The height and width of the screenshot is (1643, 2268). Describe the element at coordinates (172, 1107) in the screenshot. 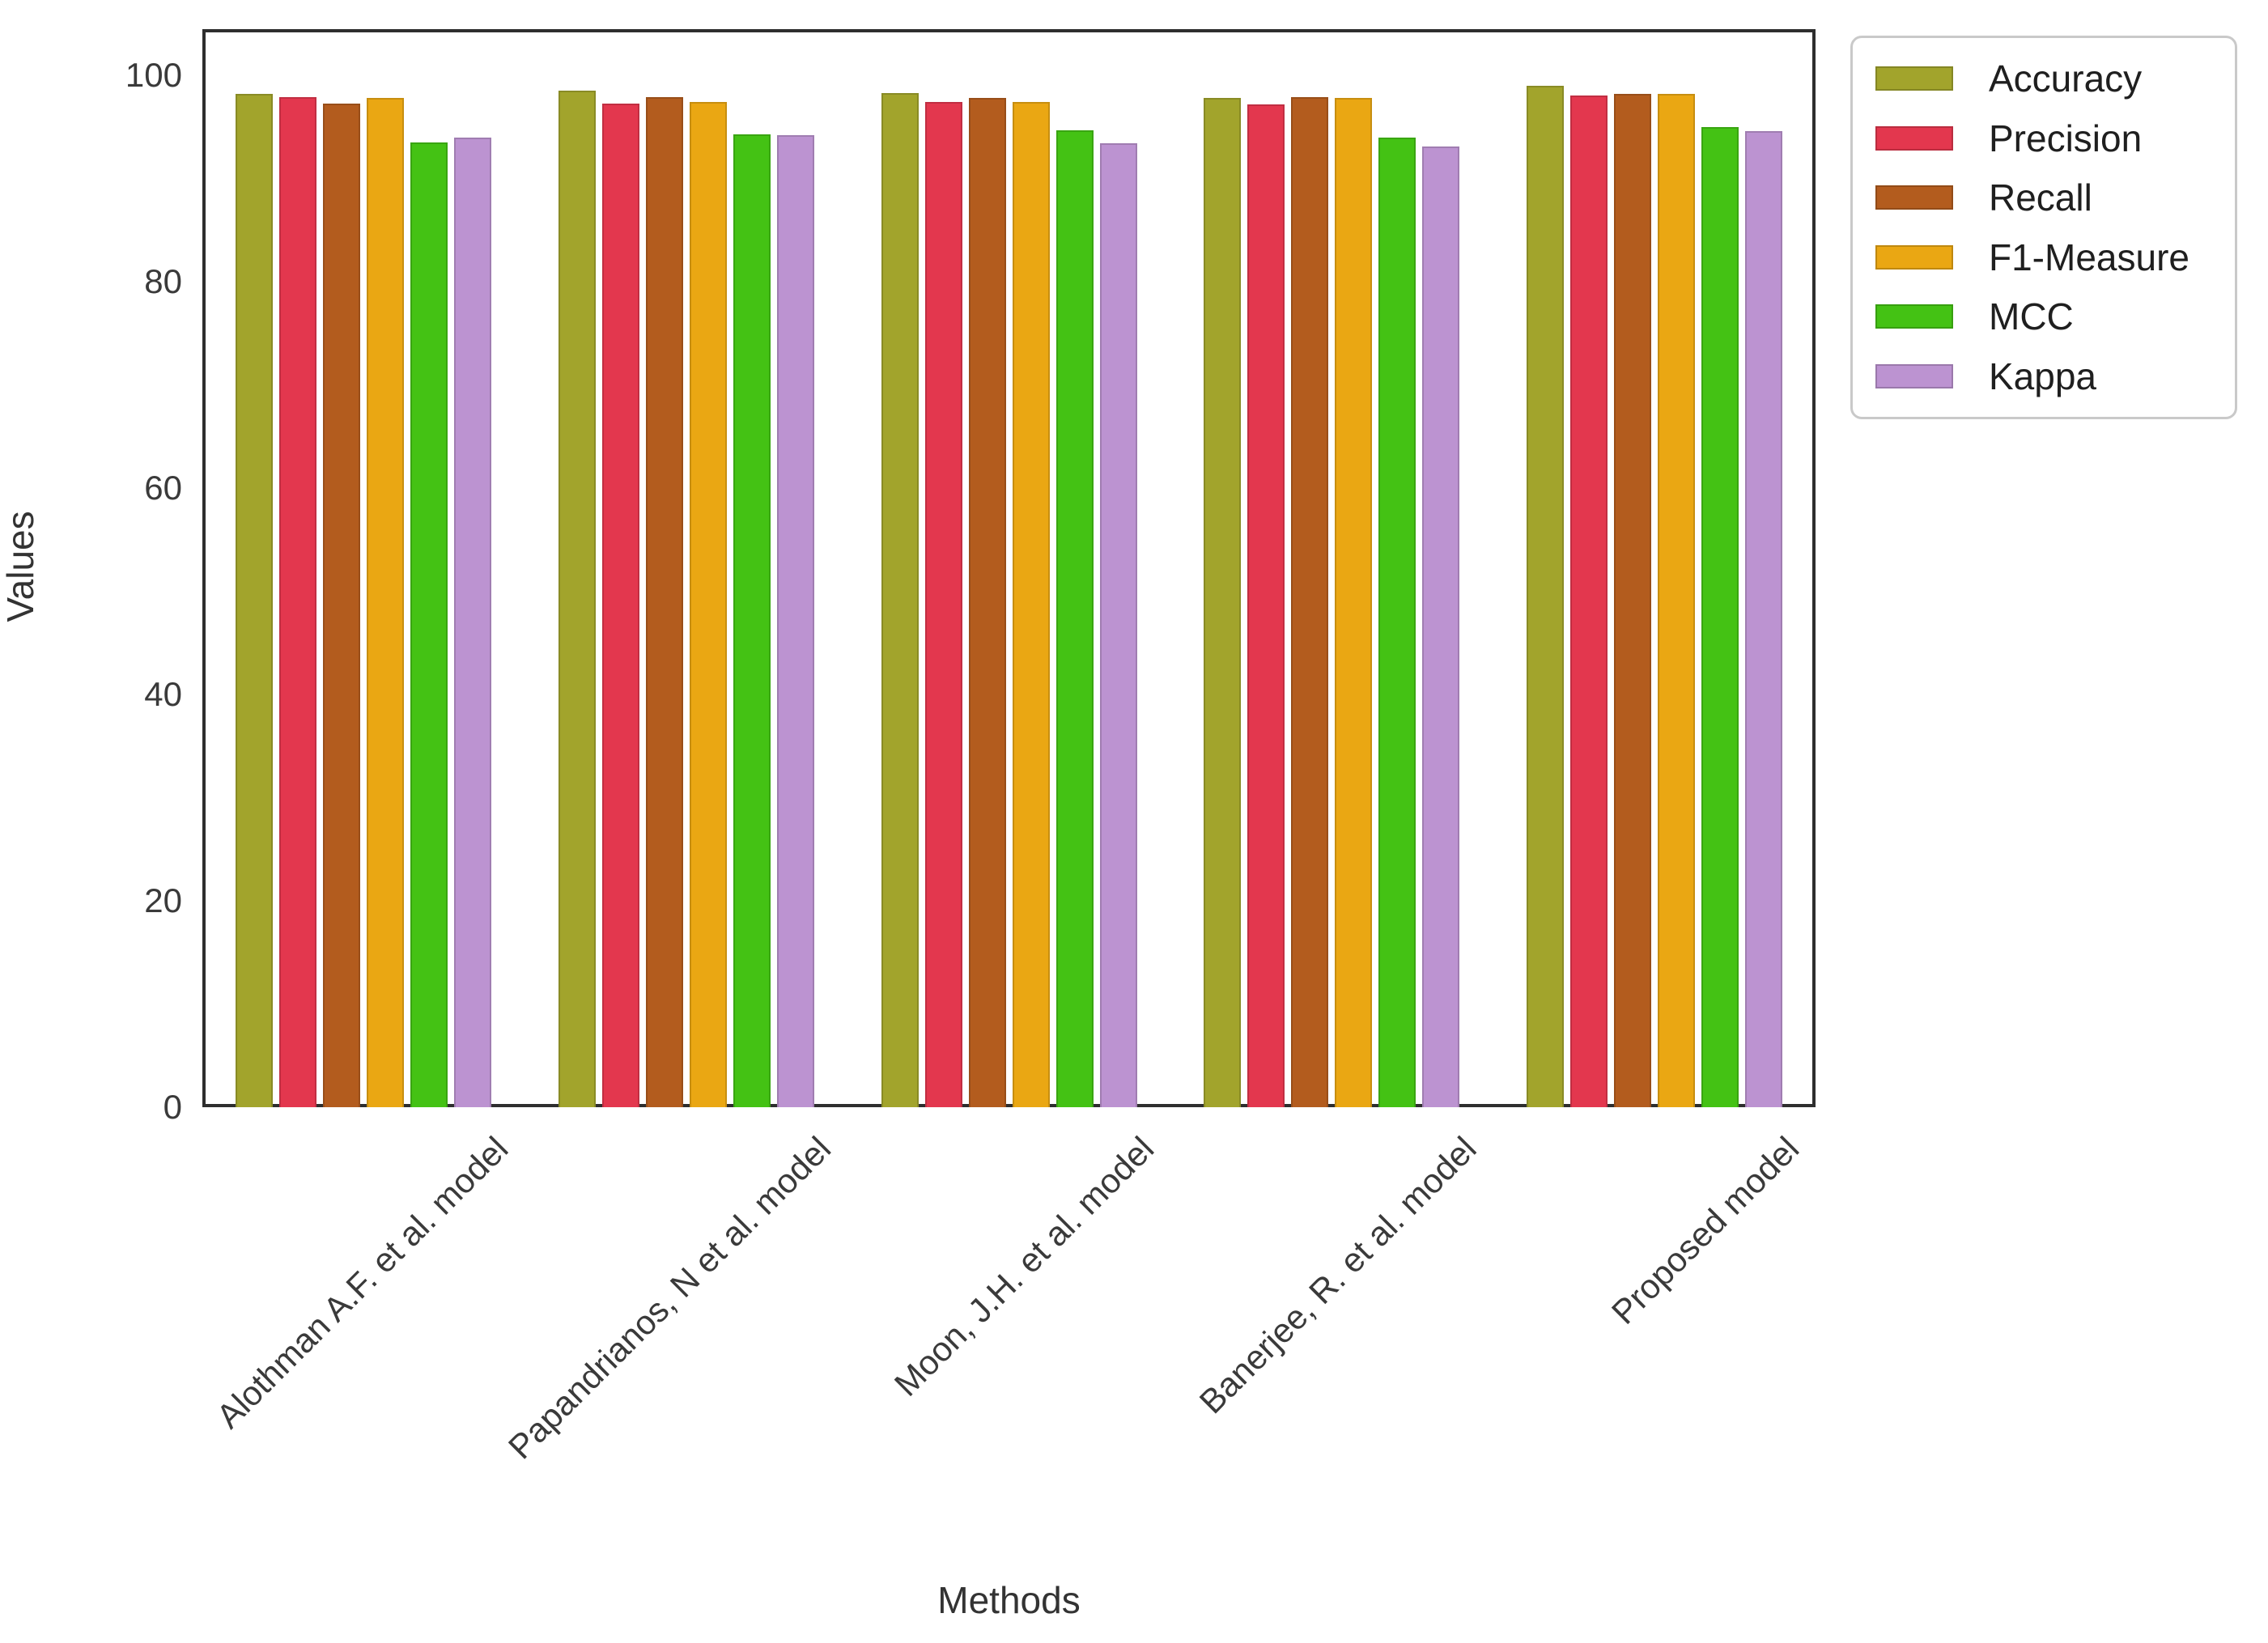

I see `y-tick-label: 0` at that location.